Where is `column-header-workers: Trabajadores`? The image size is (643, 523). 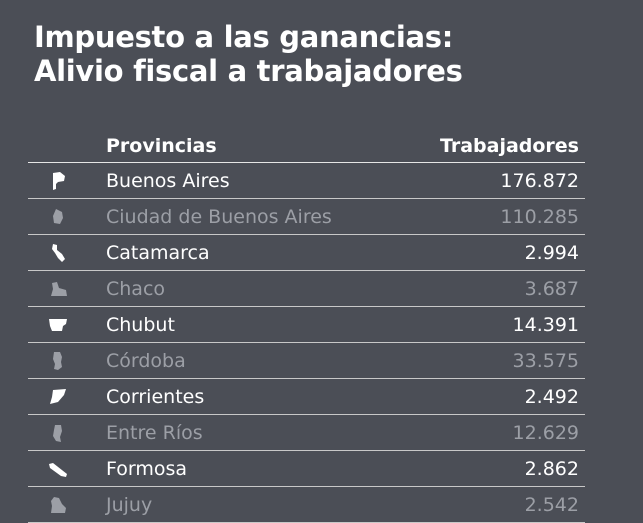 column-header-workers: Trabajadores is located at coordinates (509, 146).